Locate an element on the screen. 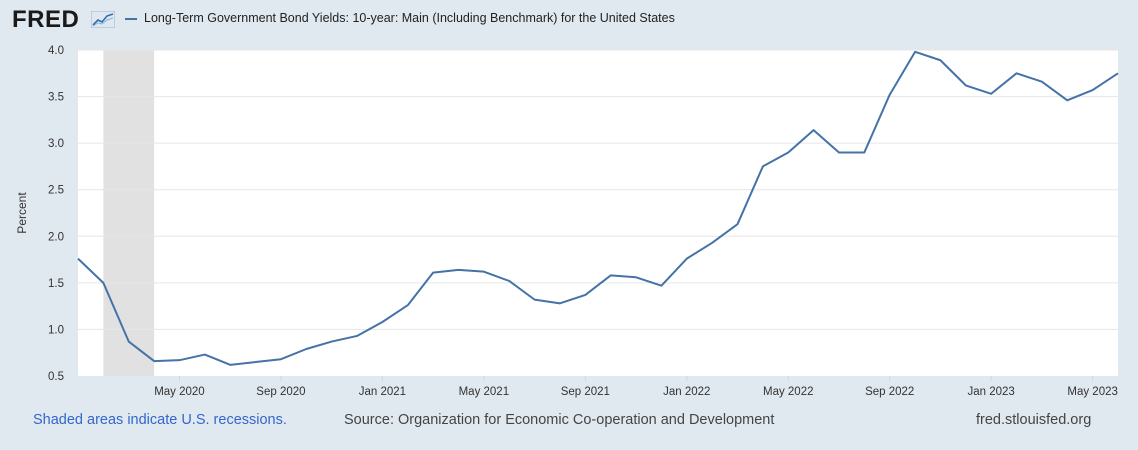  x-tick-label: Sep 2022 is located at coordinates (889, 392).